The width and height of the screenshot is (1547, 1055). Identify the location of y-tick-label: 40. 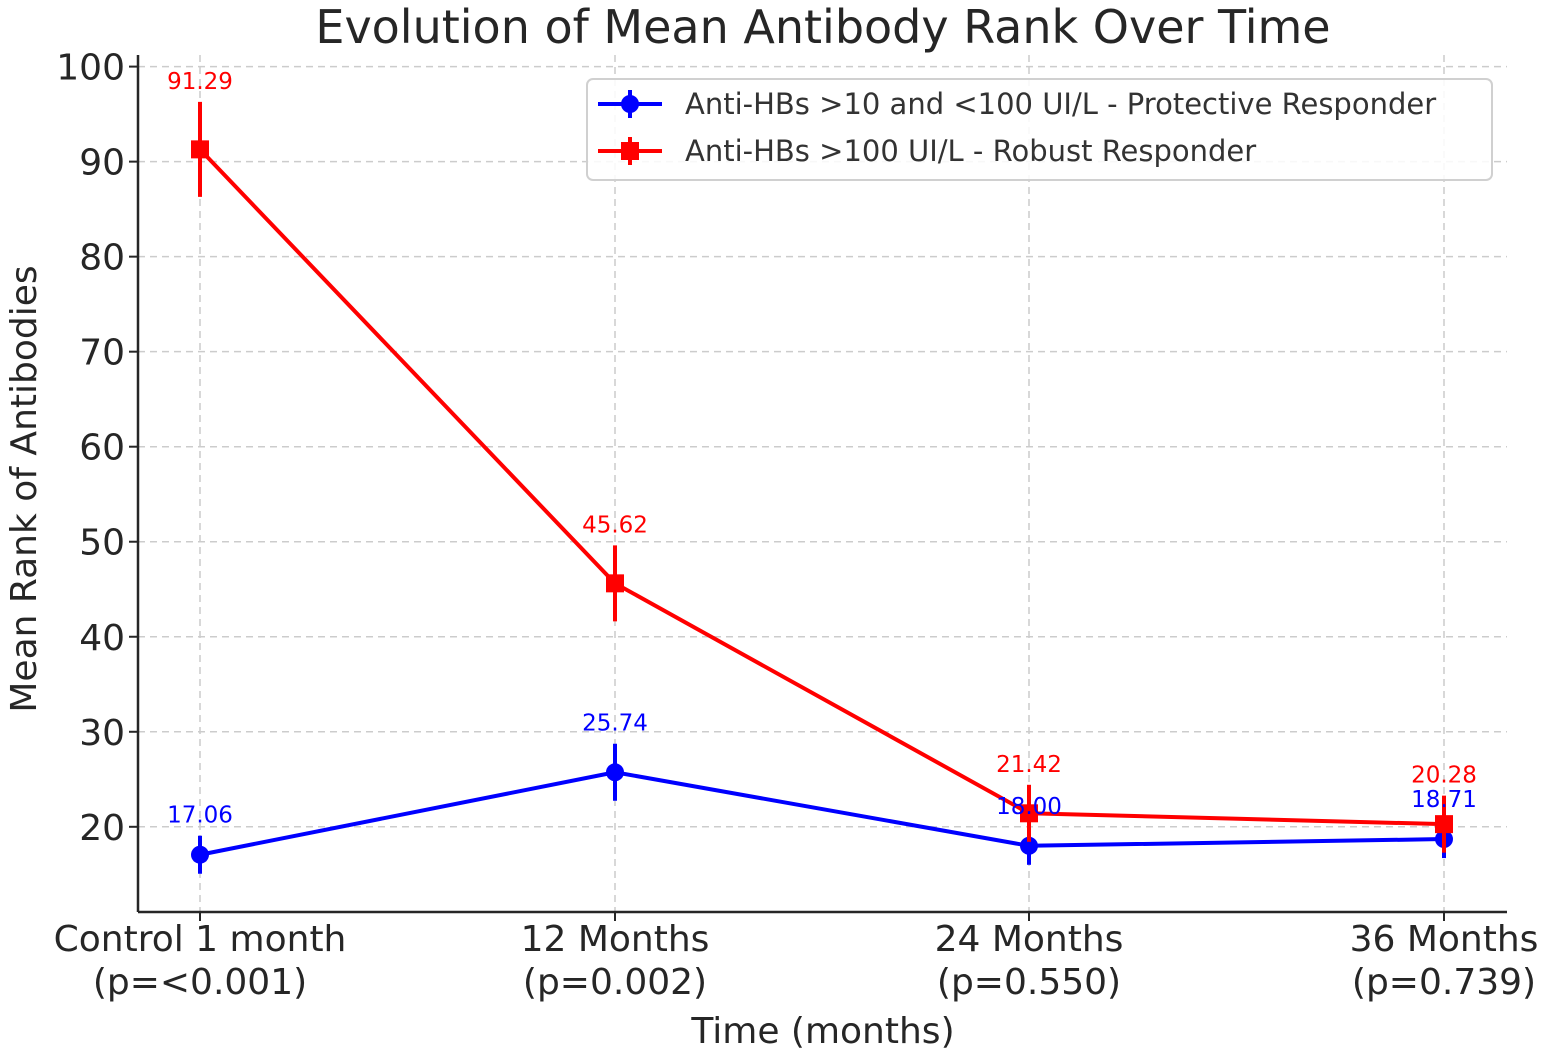
(102, 638).